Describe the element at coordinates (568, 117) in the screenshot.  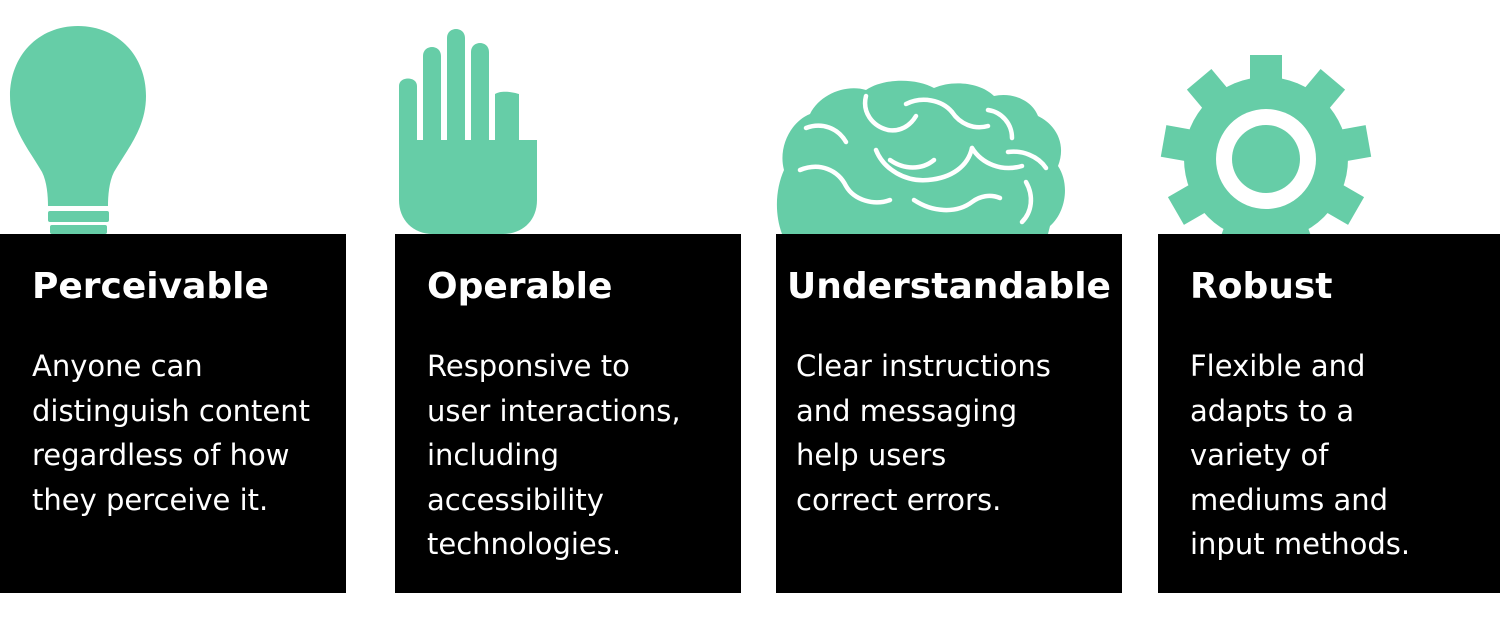
I see `raised-hand-icon` at that location.